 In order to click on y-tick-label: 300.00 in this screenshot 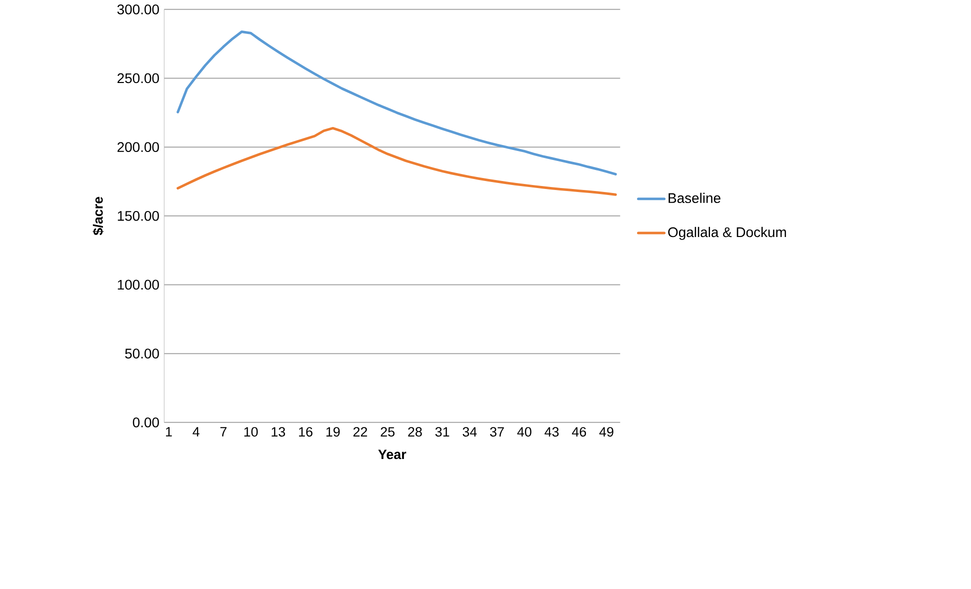, I will do `click(138, 9)`.